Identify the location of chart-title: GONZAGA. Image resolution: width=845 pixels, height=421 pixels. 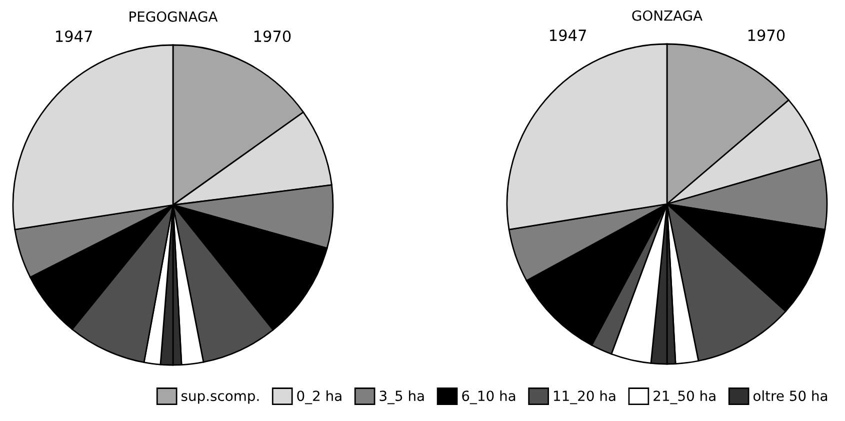
(667, 15).